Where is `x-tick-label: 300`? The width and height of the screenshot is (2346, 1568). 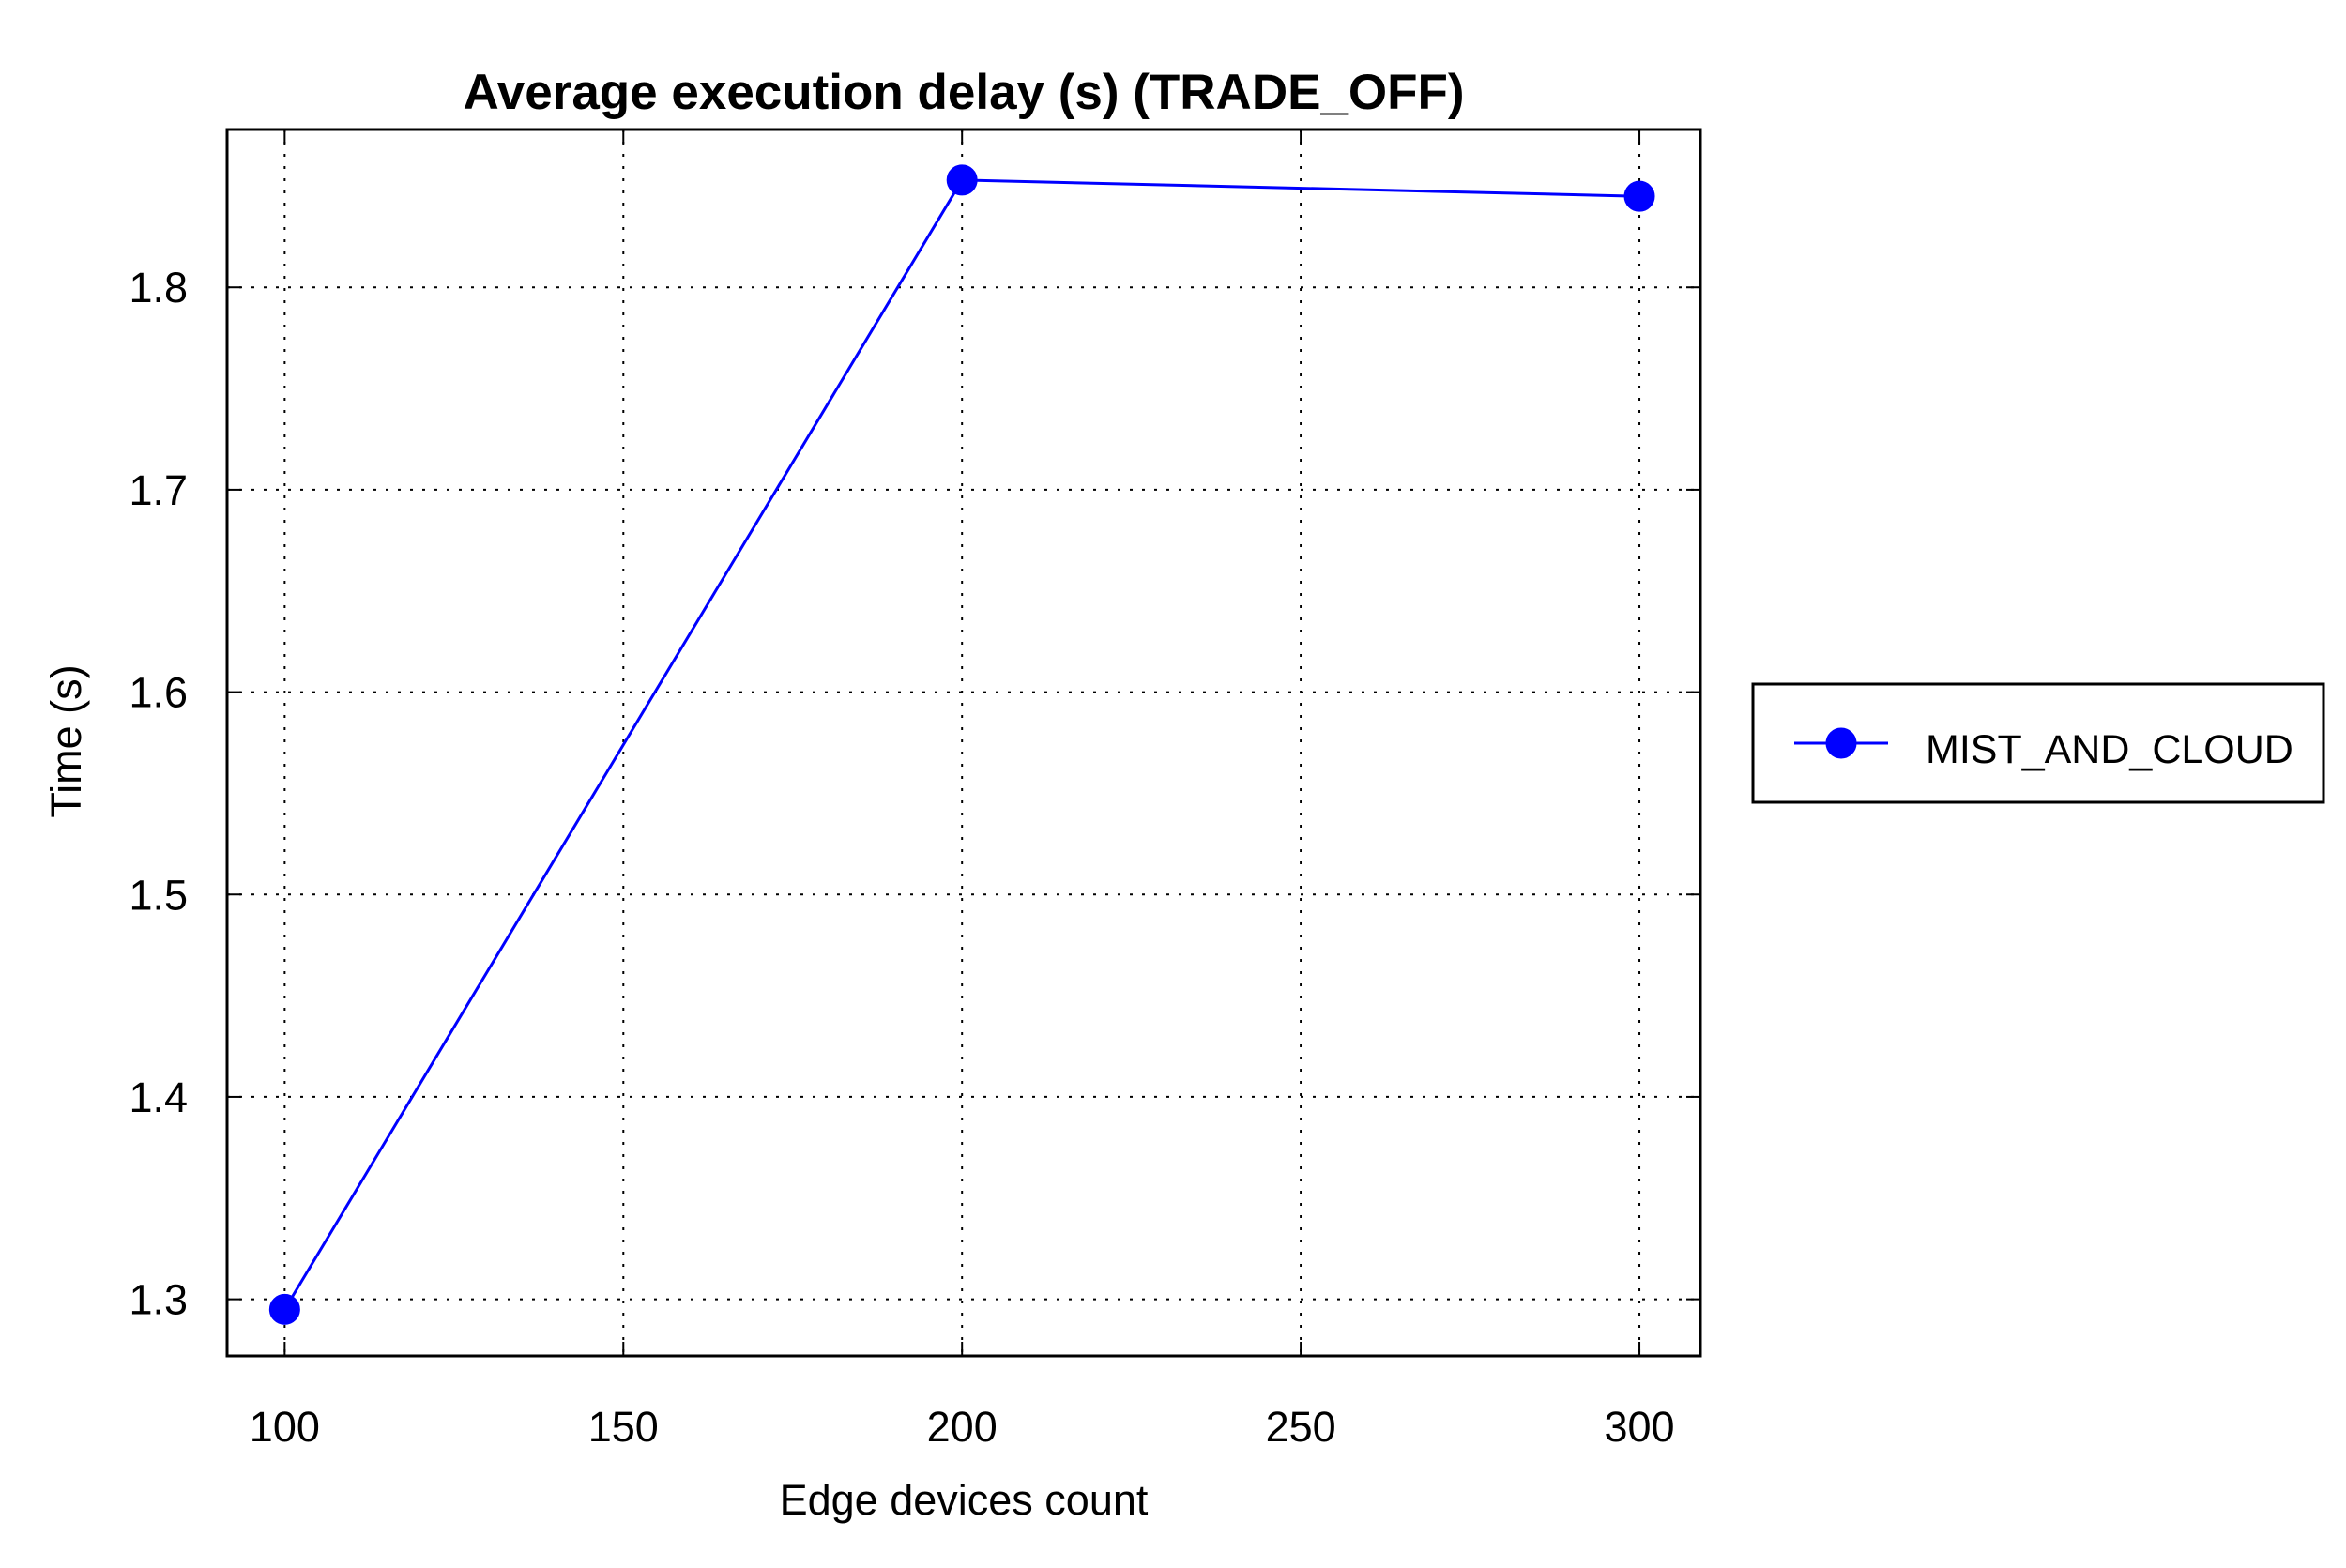
x-tick-label: 300 is located at coordinates (1639, 1427).